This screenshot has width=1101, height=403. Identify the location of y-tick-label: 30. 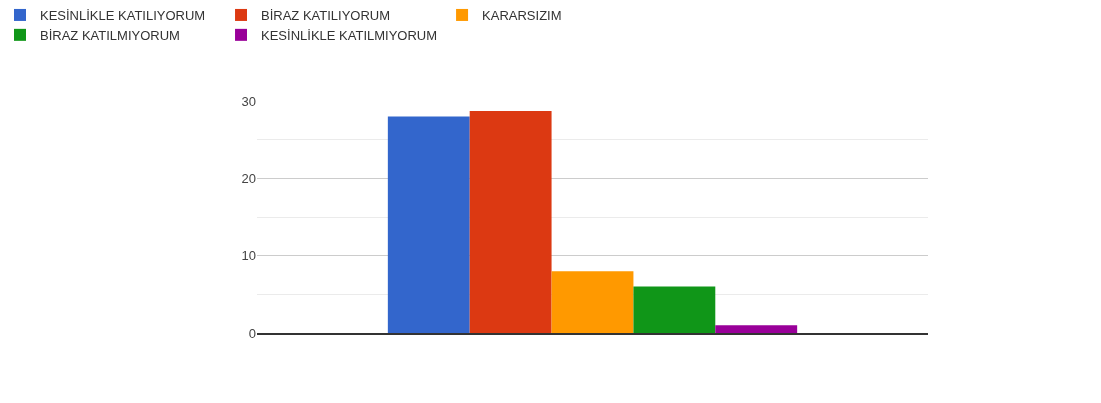
(248, 101).